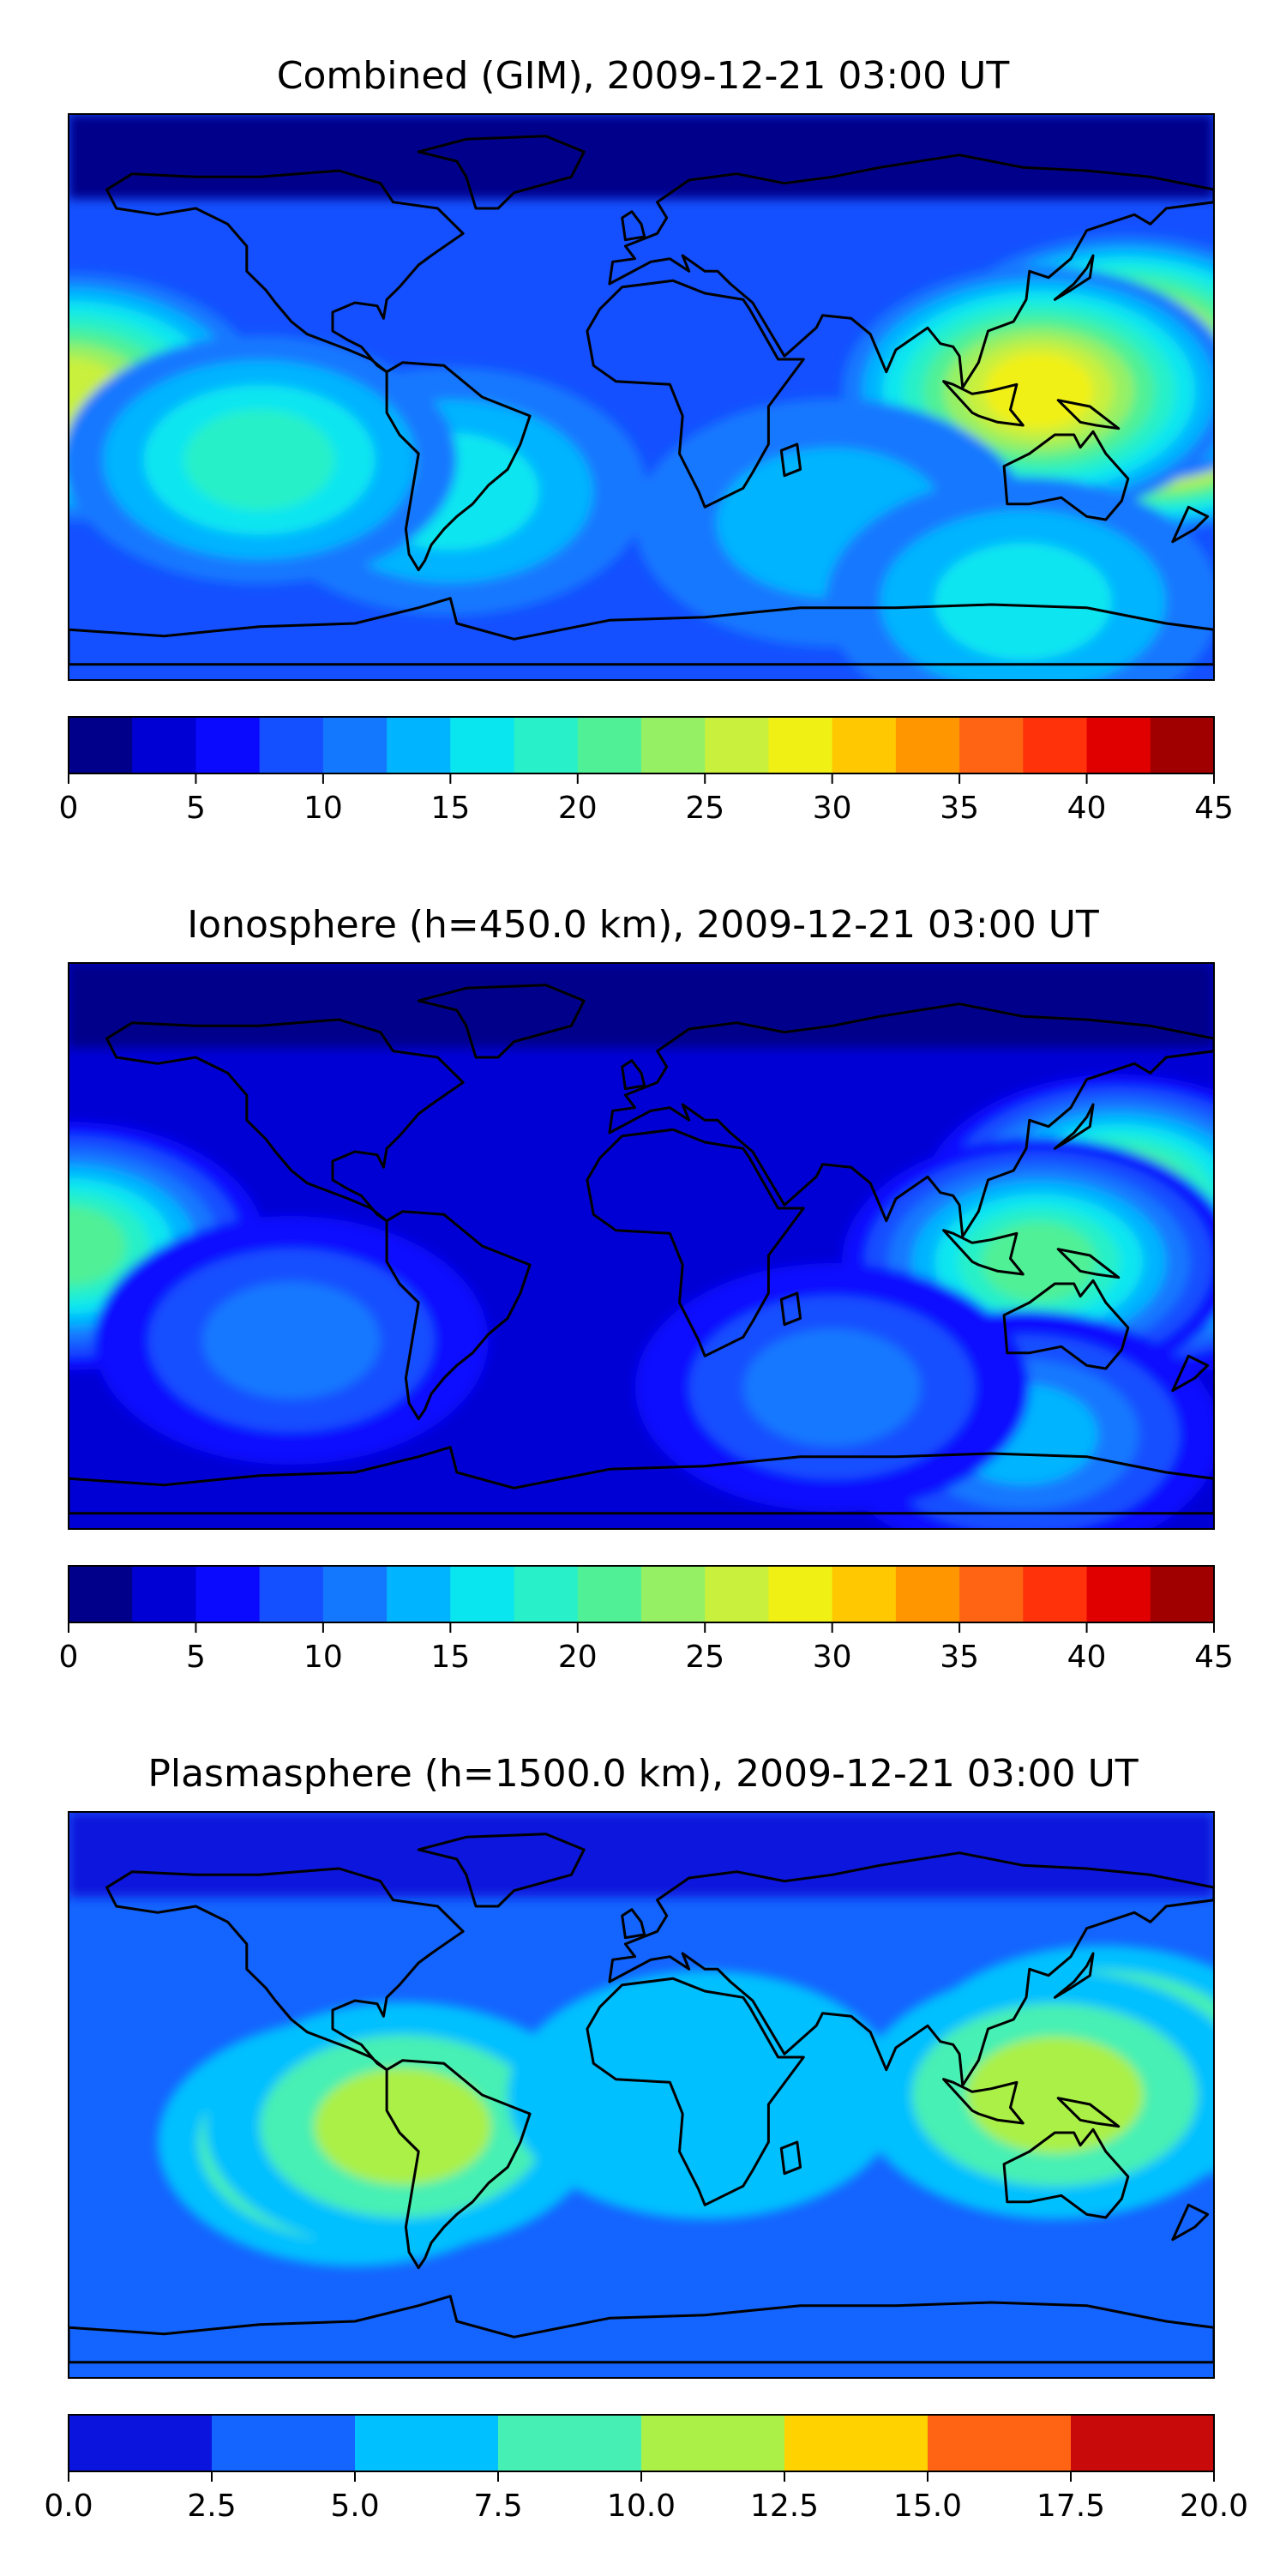  I want to click on colorbar: 0.0 2.5 5.0 7.5 10.0 12.5 15.0 17.5 20.0, so click(646, 2469).